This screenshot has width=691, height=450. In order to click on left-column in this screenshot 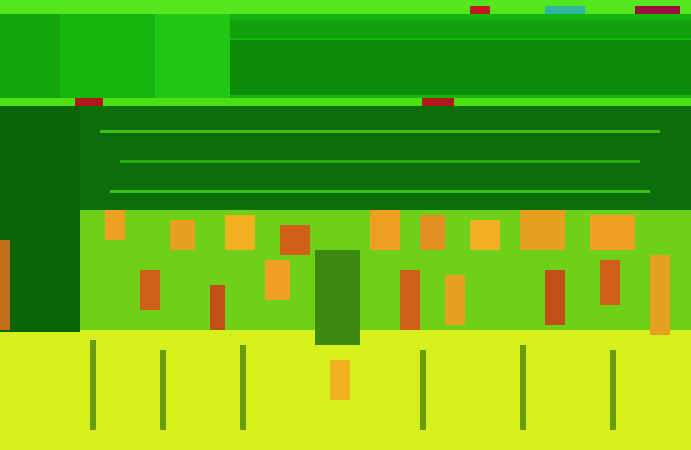, I will do `click(40, 219)`.